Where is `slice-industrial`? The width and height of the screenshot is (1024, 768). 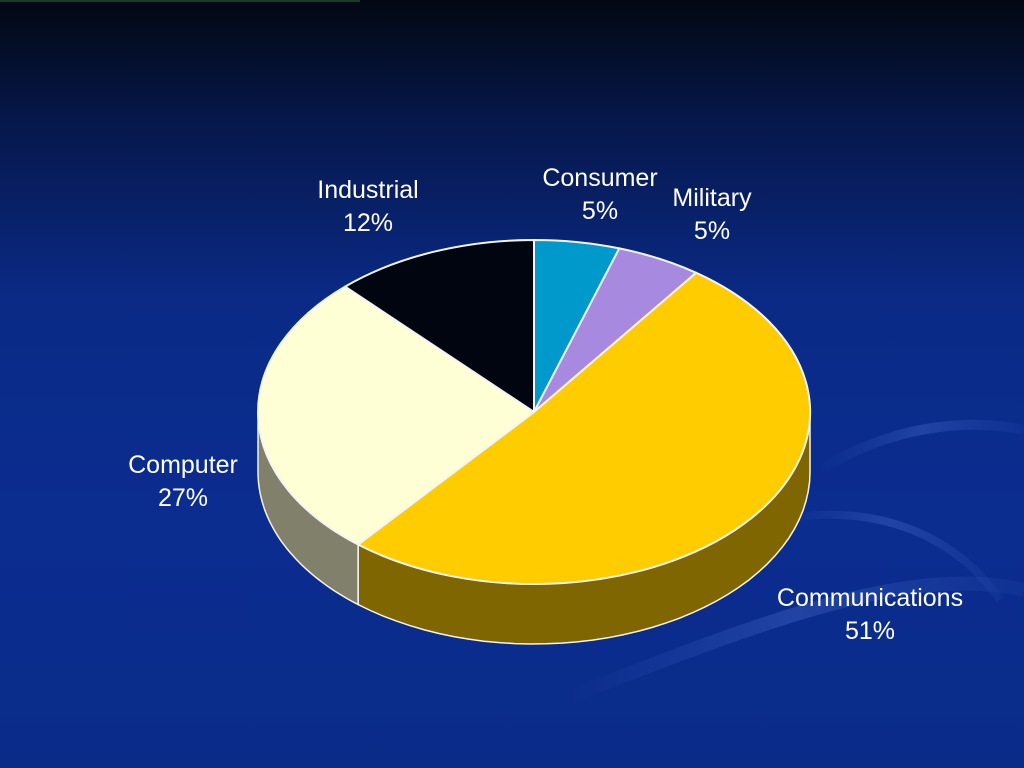 slice-industrial is located at coordinates (439, 326).